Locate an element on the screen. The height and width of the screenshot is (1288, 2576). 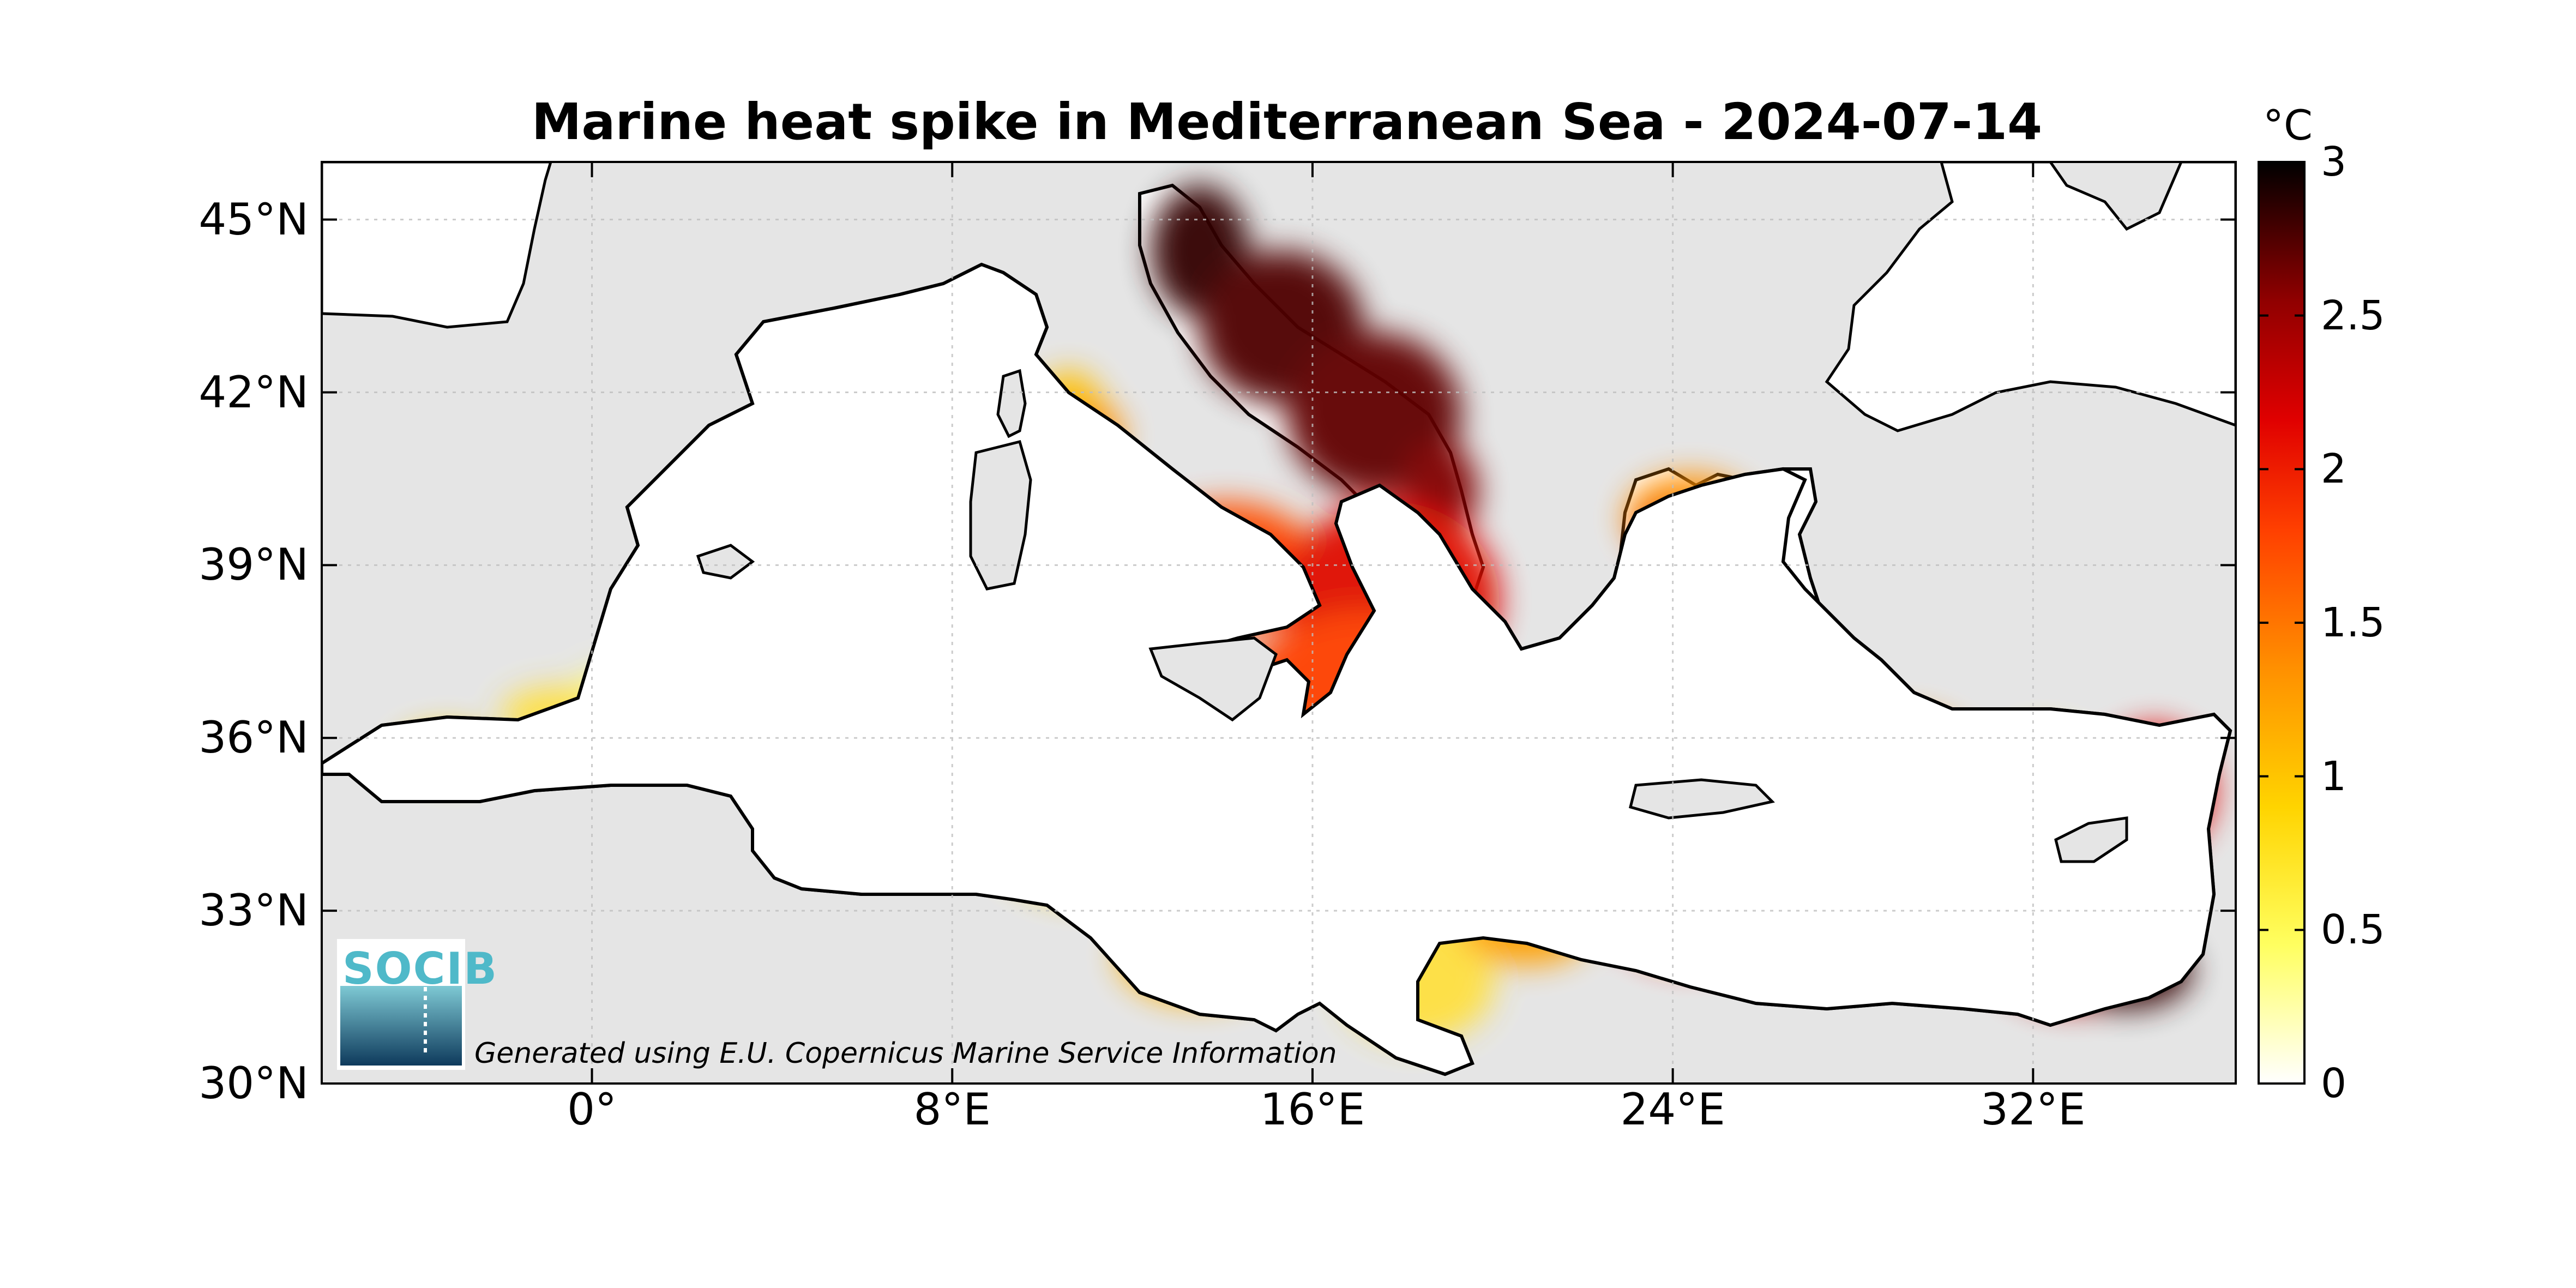
island-corsica is located at coordinates (1011, 403).